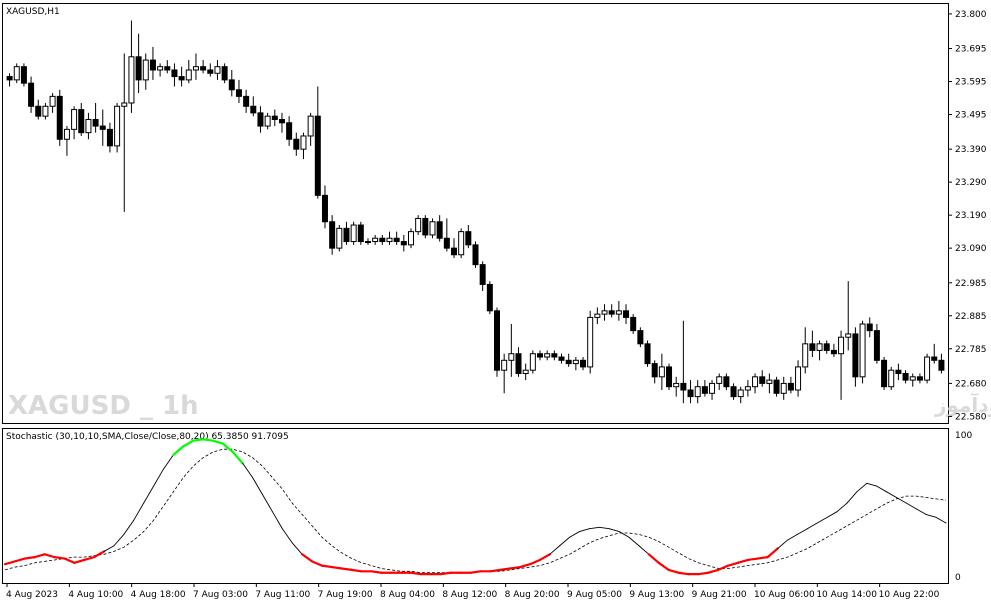  What do you see at coordinates (407, 595) in the screenshot?
I see `time-tick-label: 8 Aug 04:00` at bounding box center [407, 595].